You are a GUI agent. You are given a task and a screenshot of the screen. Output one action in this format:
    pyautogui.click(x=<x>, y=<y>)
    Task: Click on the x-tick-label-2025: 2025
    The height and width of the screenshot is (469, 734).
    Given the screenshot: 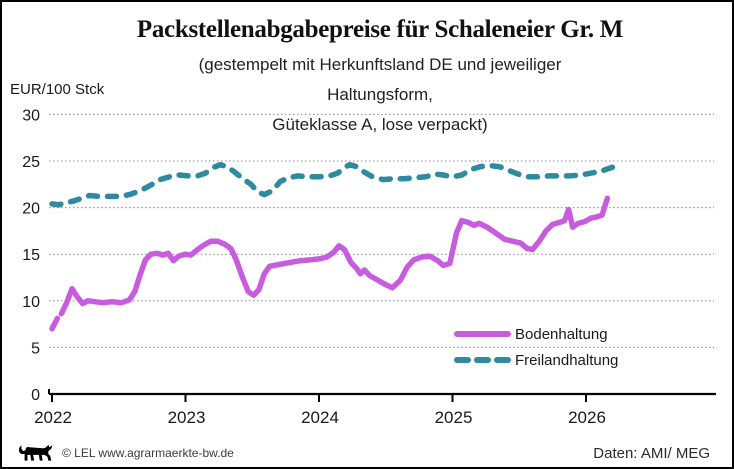 What is the action you would take?
    pyautogui.click(x=454, y=417)
    